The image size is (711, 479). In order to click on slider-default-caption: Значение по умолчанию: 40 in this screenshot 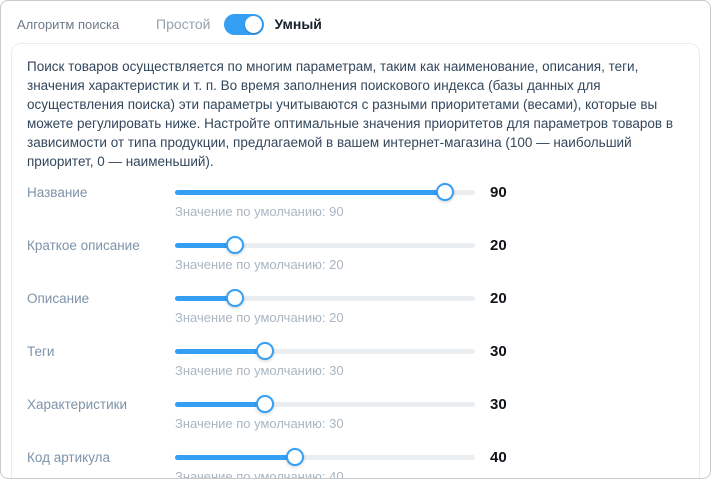, I will do `click(259, 474)`.